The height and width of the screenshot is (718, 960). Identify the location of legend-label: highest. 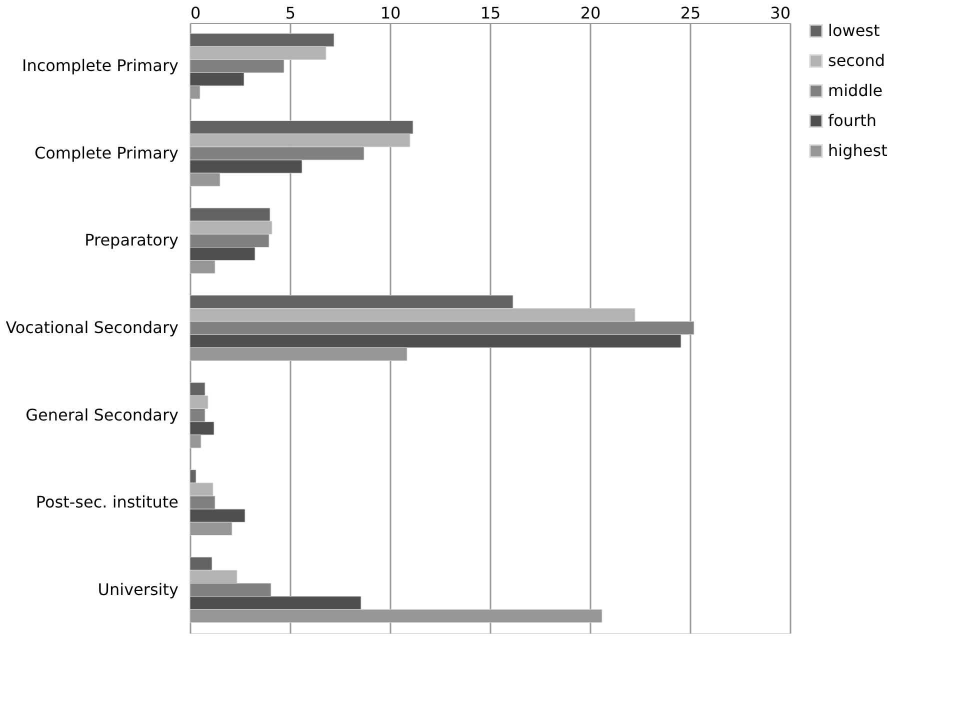
(858, 150).